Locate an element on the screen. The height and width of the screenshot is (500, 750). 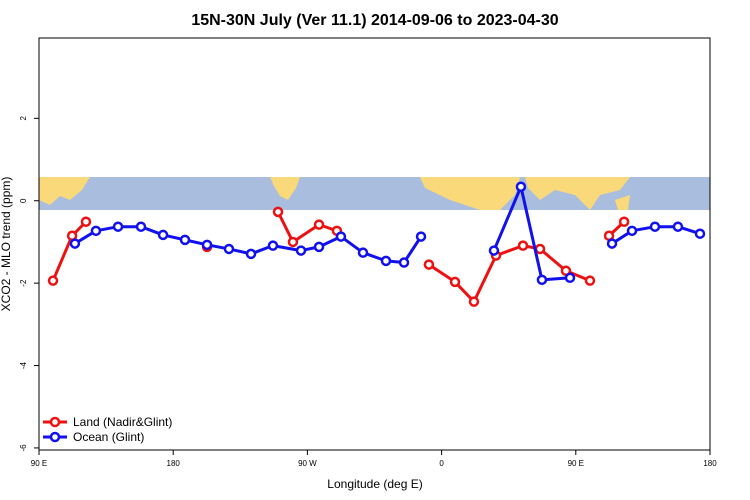
x-axis-label: Longitude (deg E) is located at coordinates (374, 484).